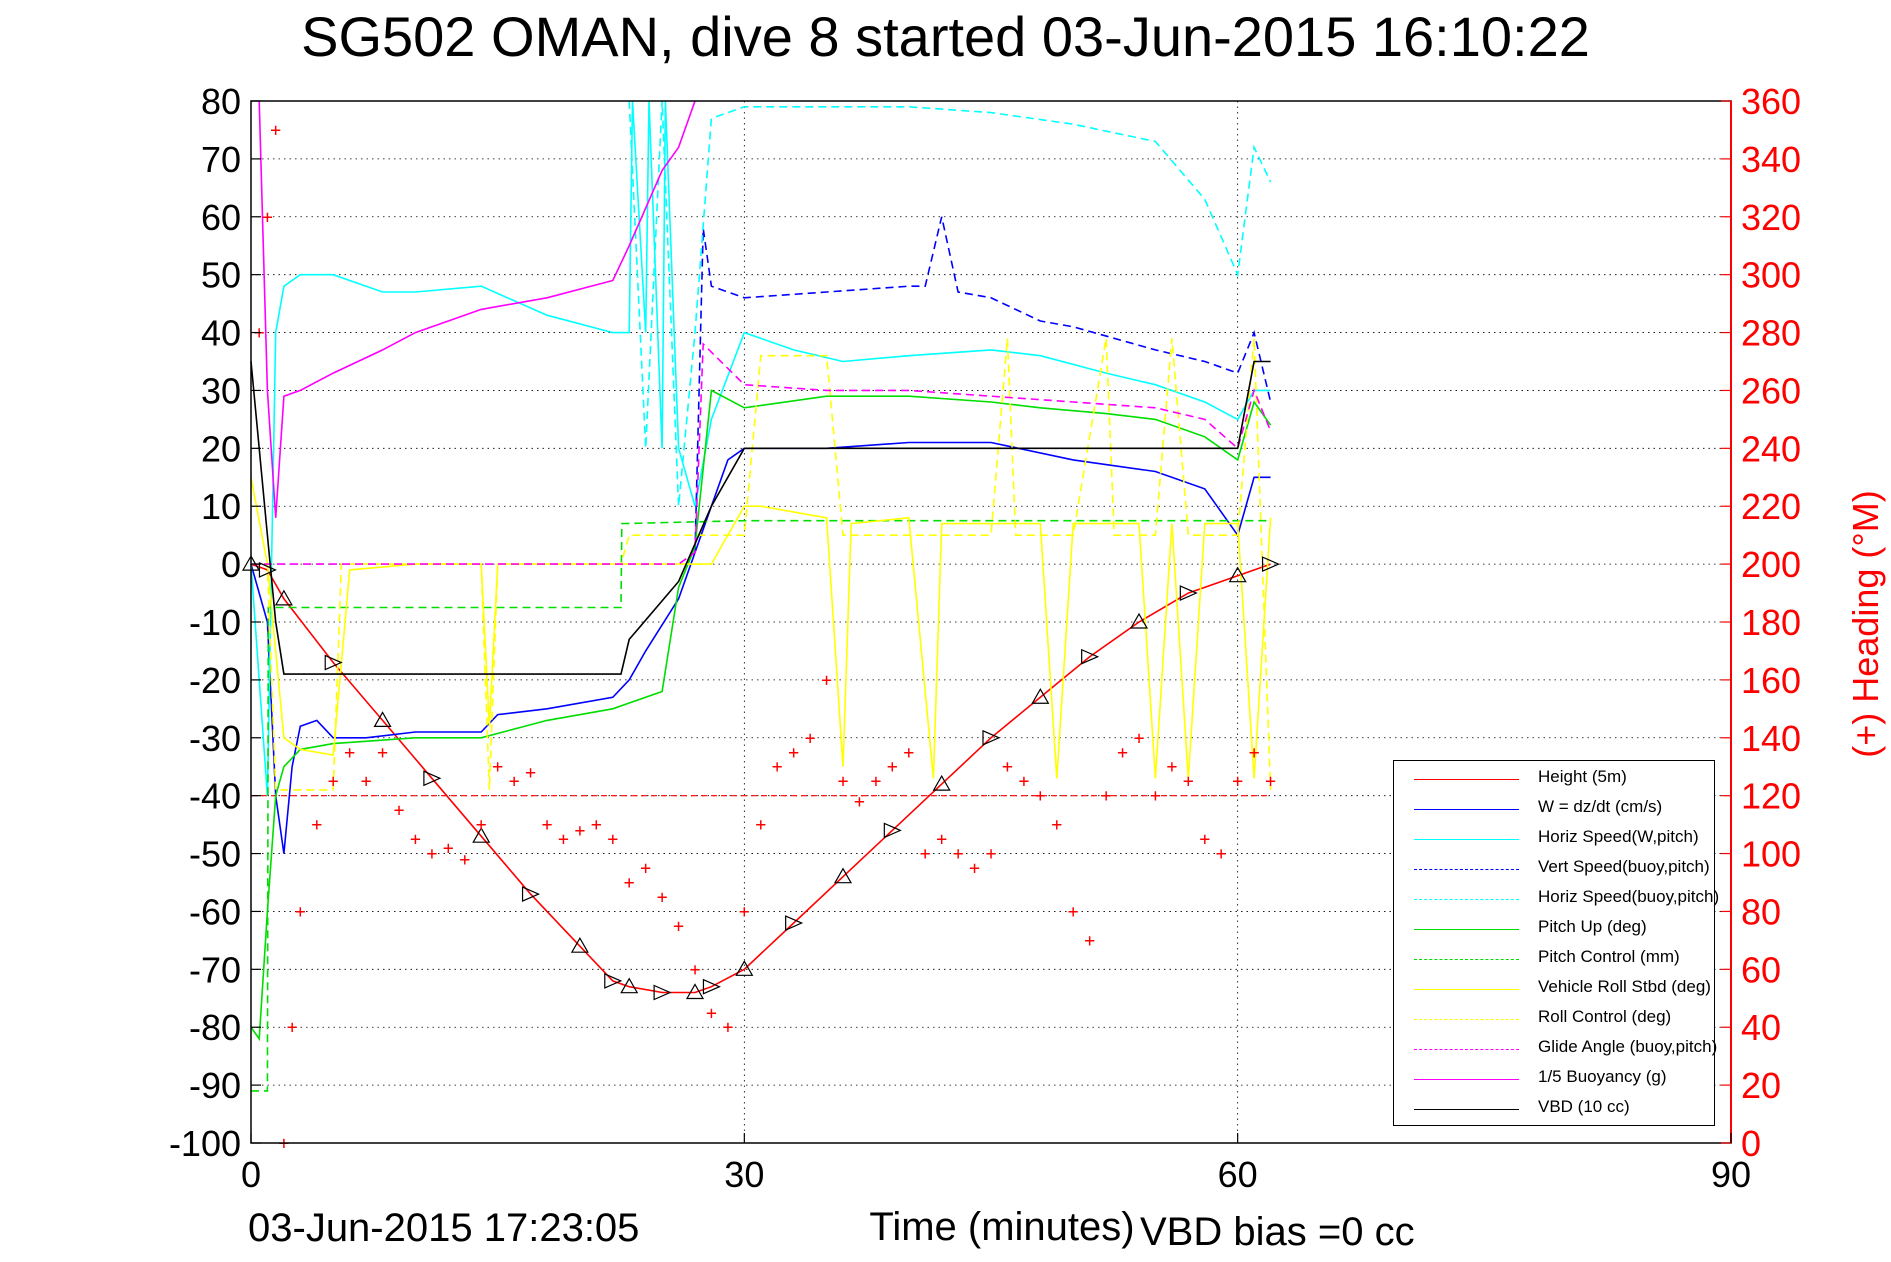  I want to click on y-tick-label: -20, so click(215, 680).